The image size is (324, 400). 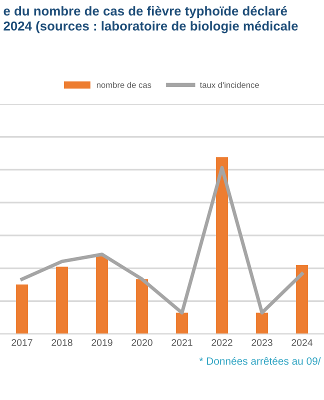 I want to click on text: * Données arrêtées au 09/, so click(x=260, y=361).